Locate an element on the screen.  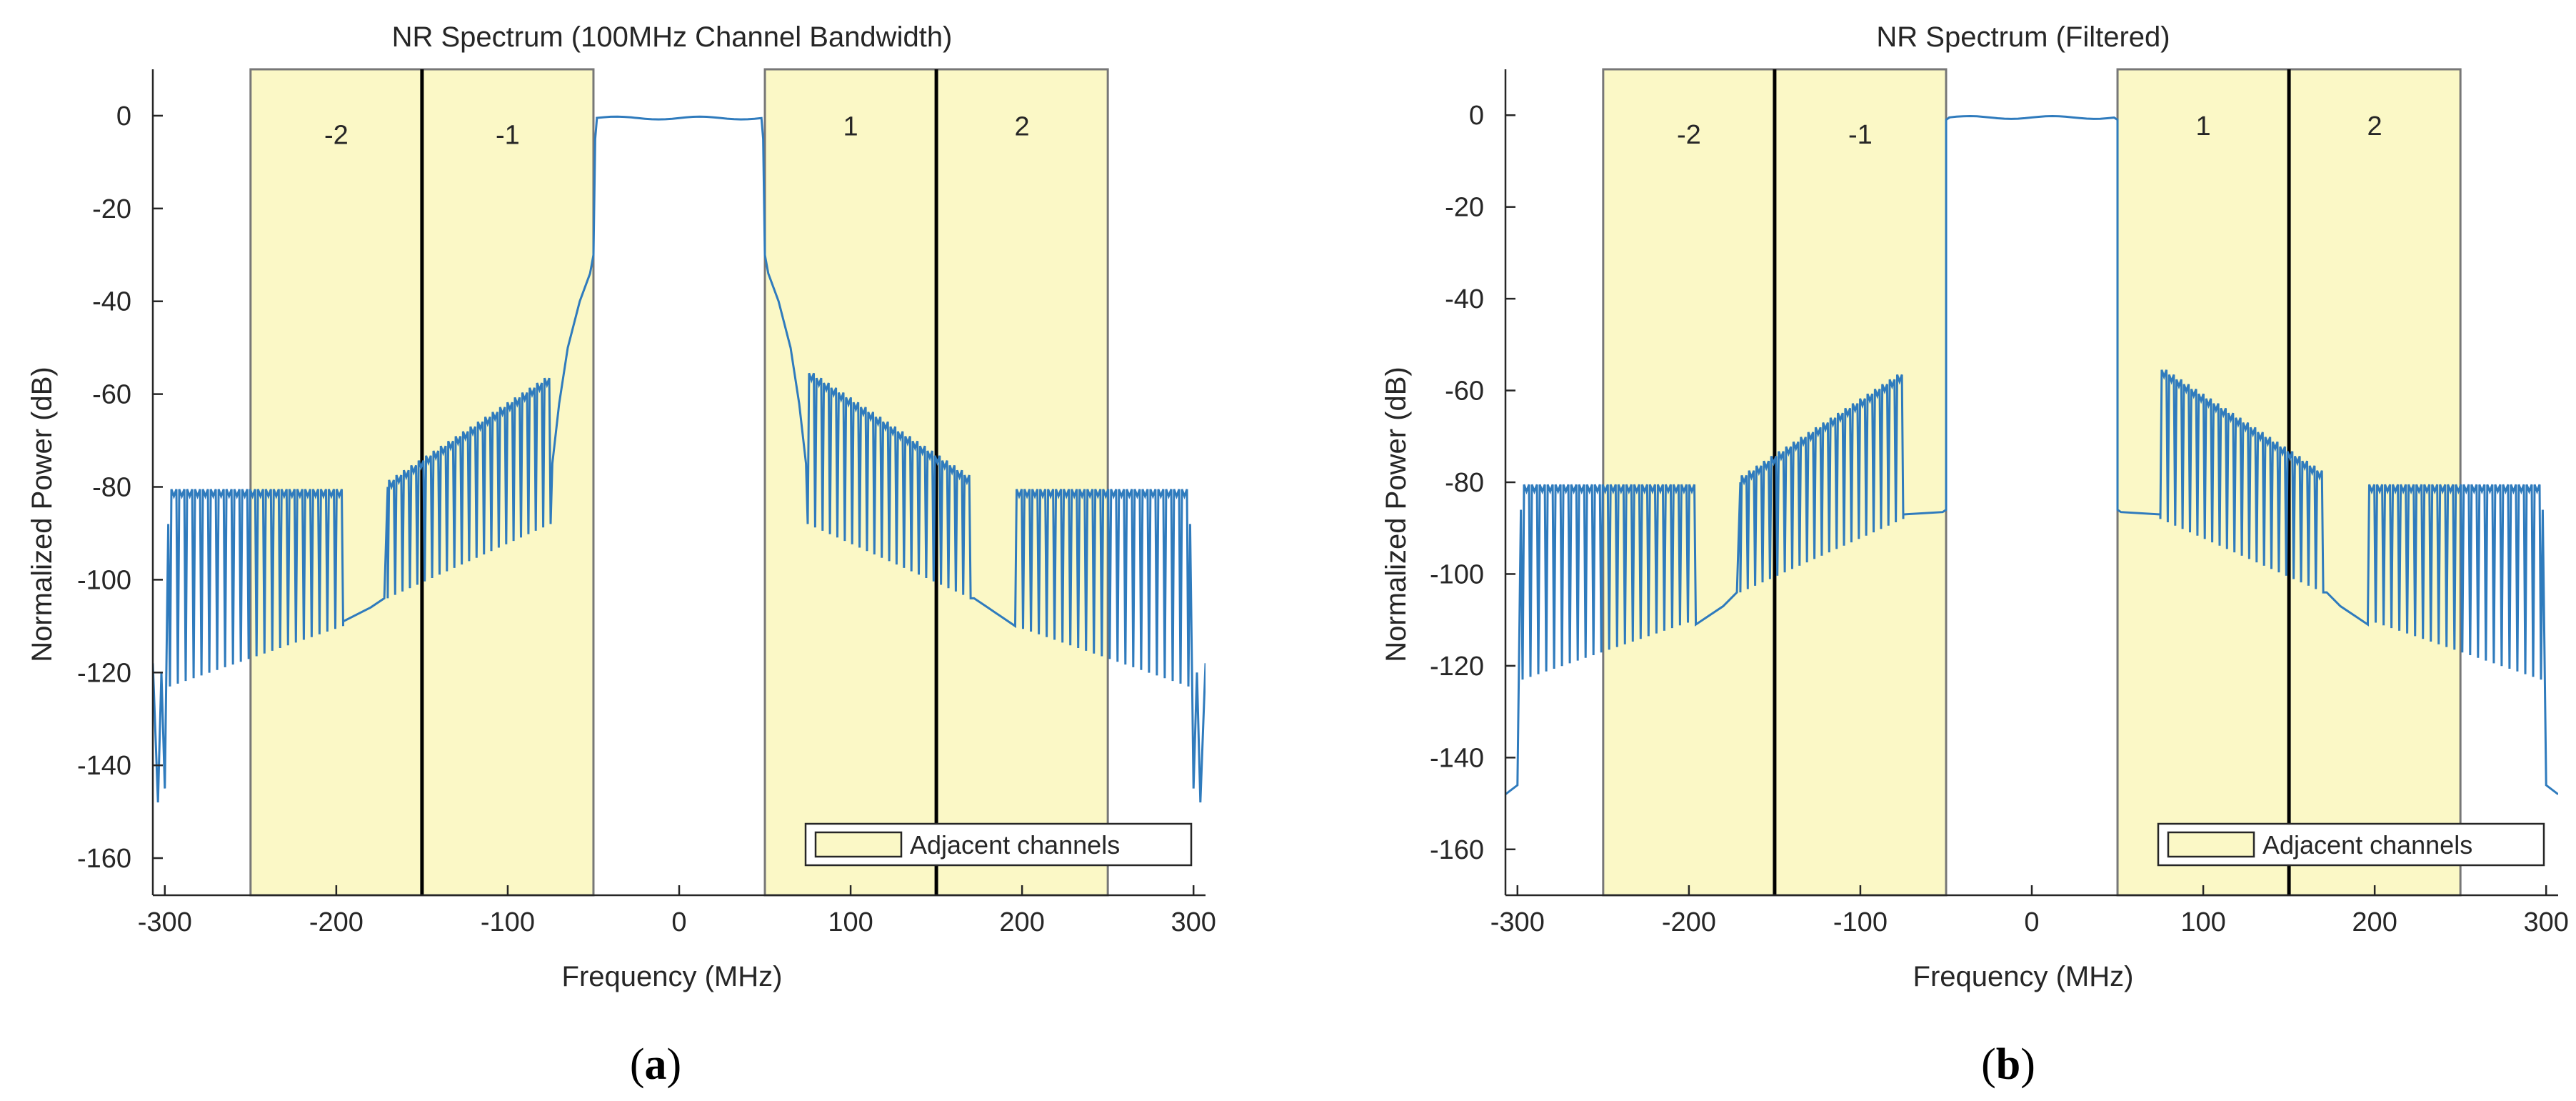
legend-box is located at coordinates (2351, 844).